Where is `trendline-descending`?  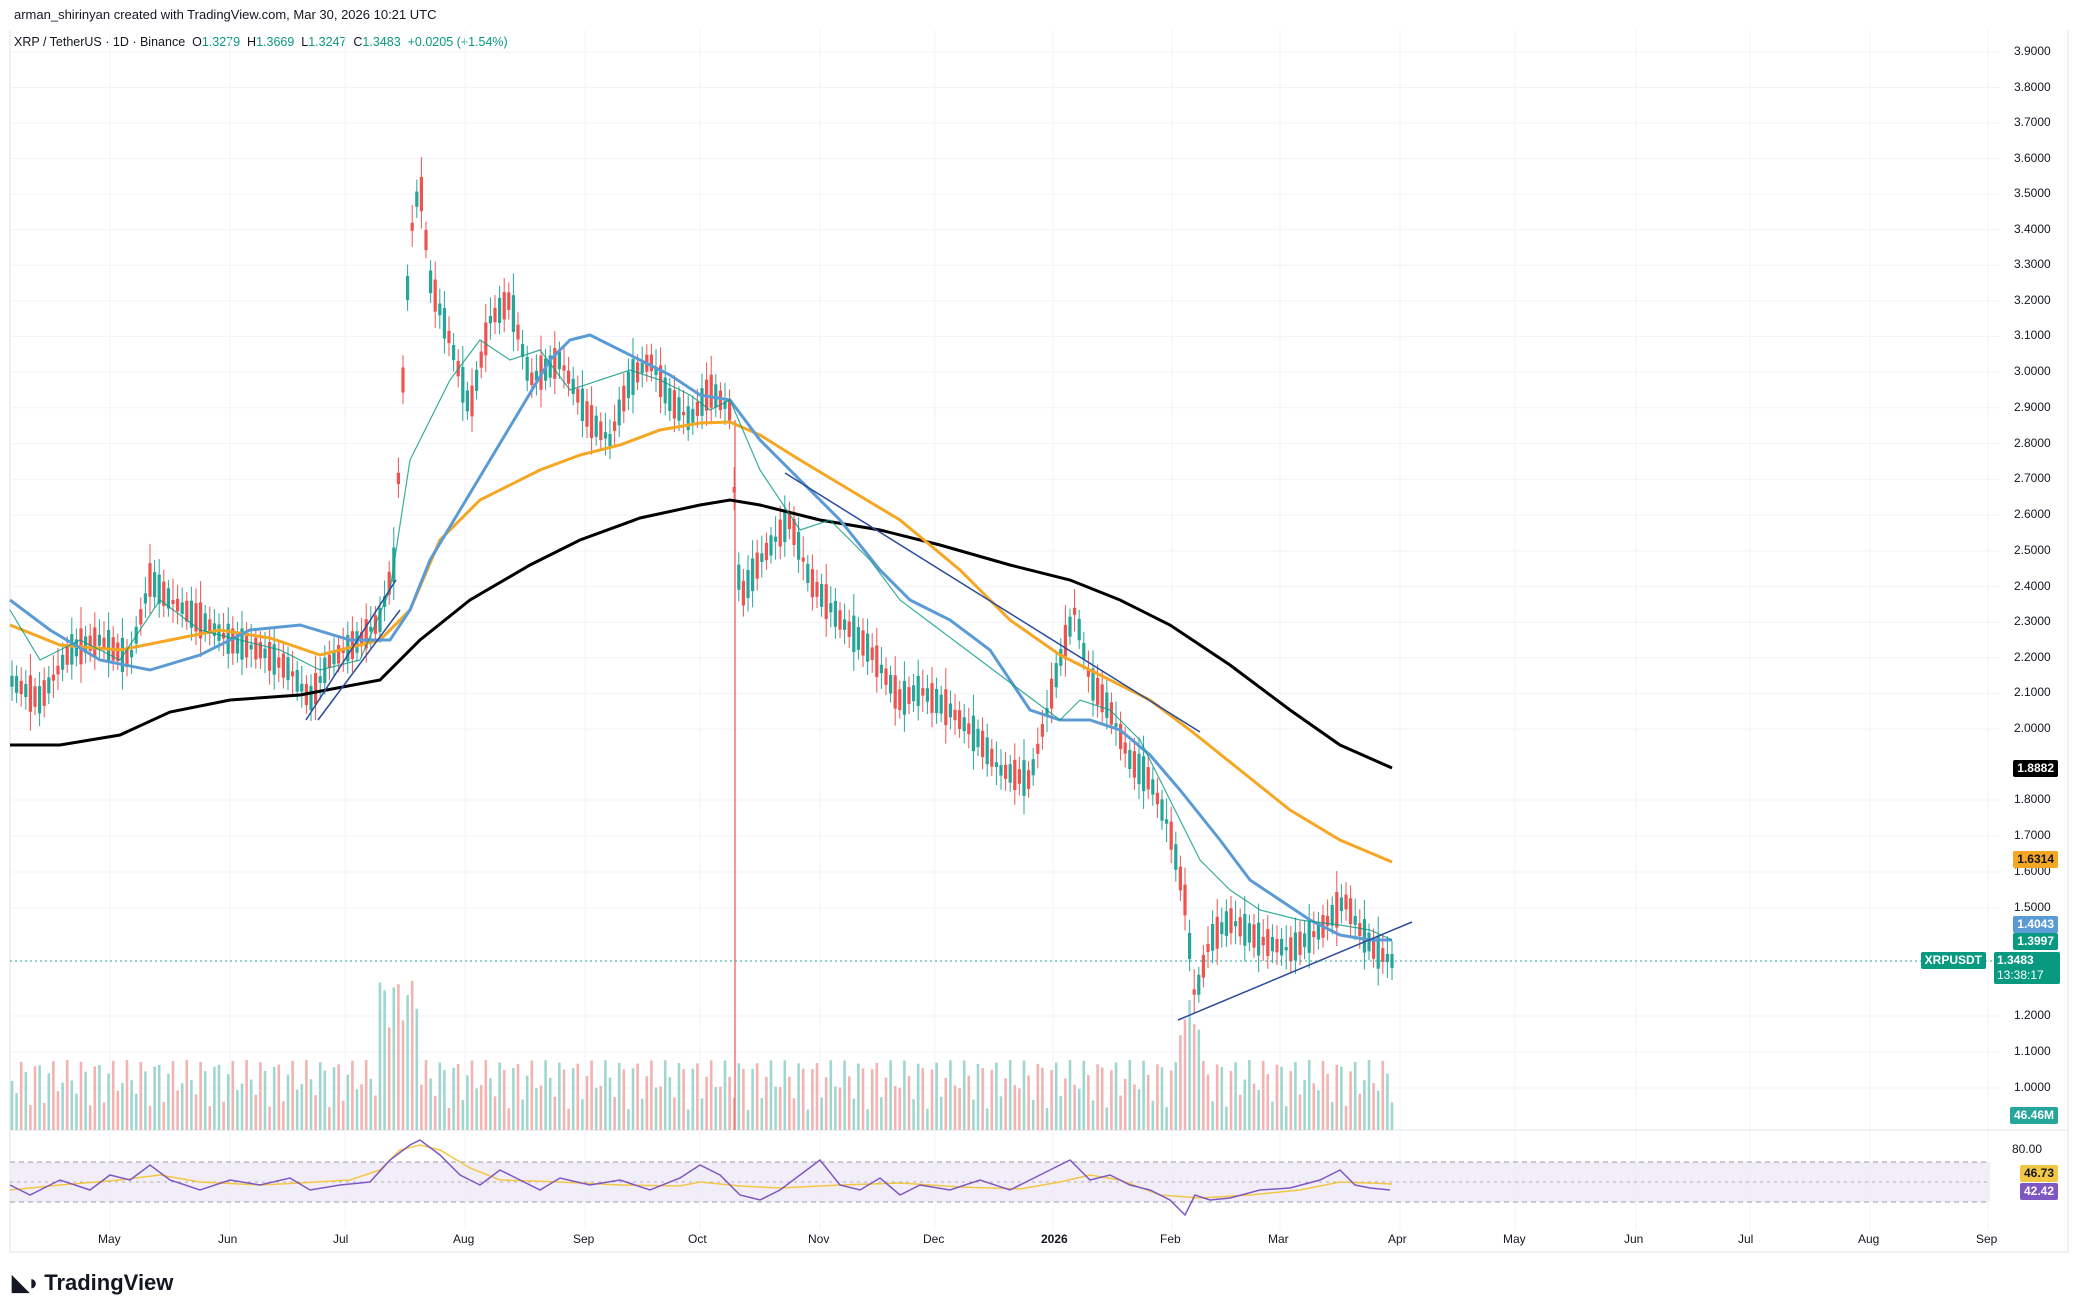
trendline-descending is located at coordinates (992, 602).